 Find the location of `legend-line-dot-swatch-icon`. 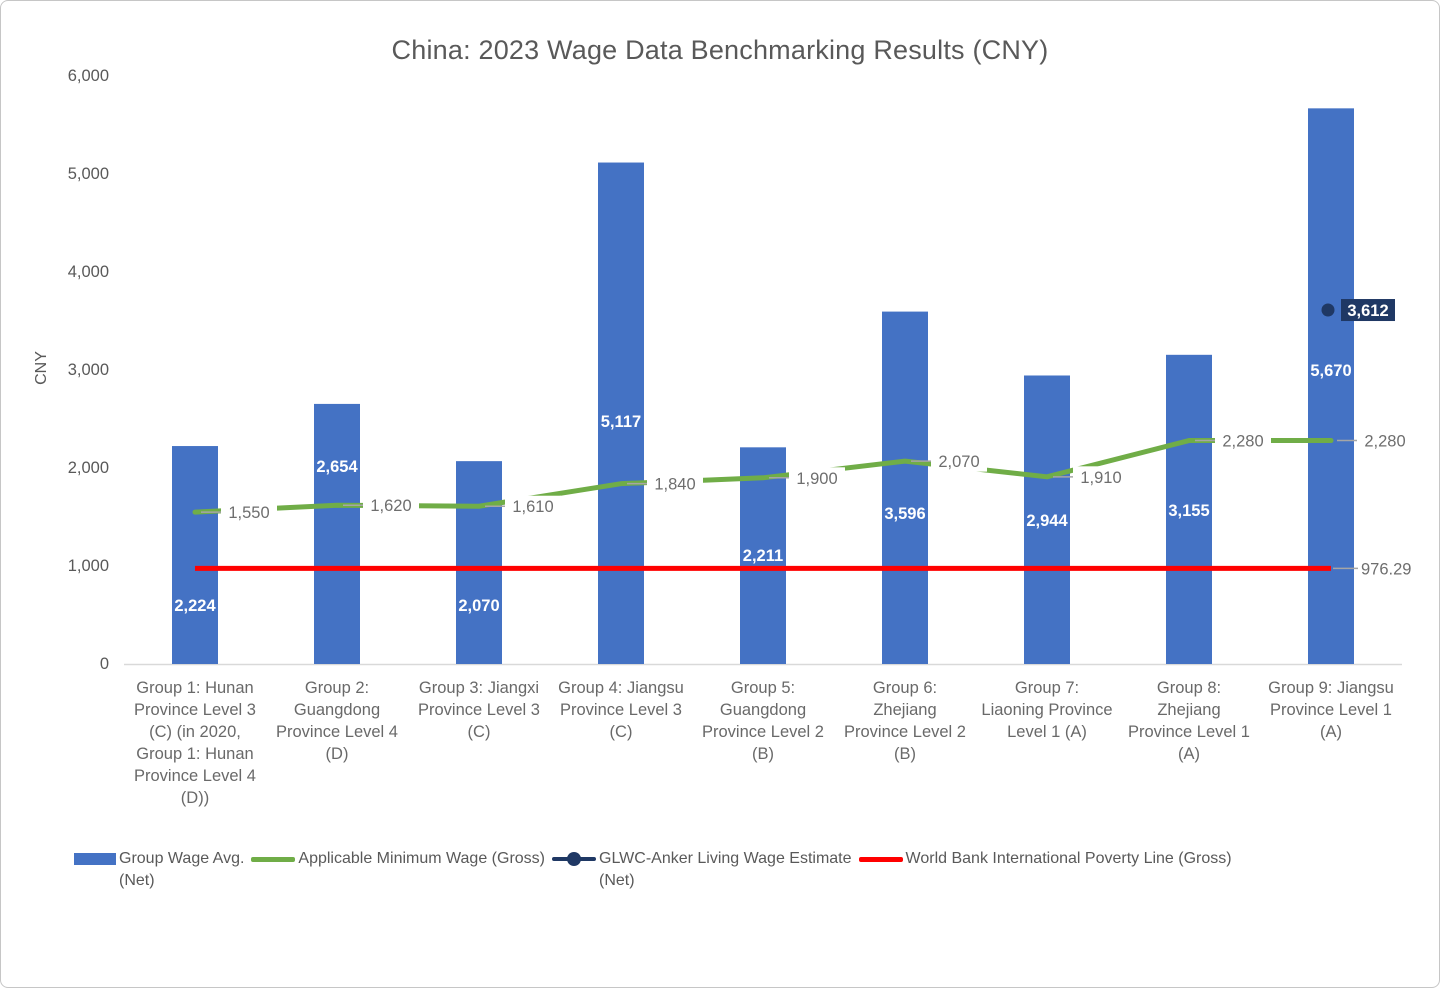

legend-line-dot-swatch-icon is located at coordinates (574, 859).